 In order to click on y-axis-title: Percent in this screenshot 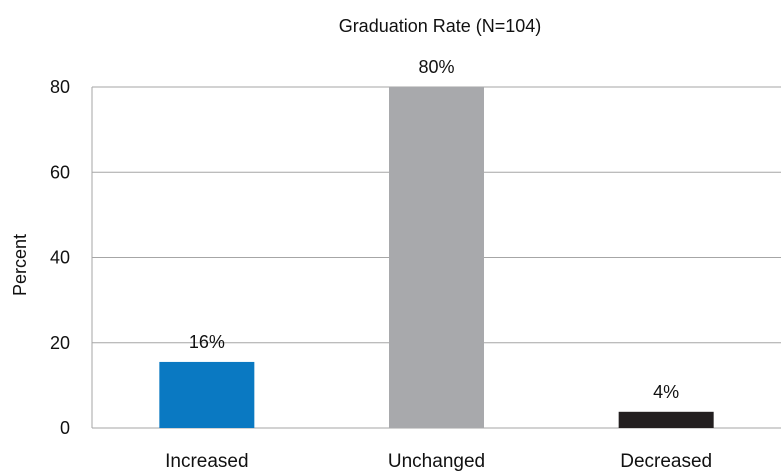, I will do `click(20, 265)`.